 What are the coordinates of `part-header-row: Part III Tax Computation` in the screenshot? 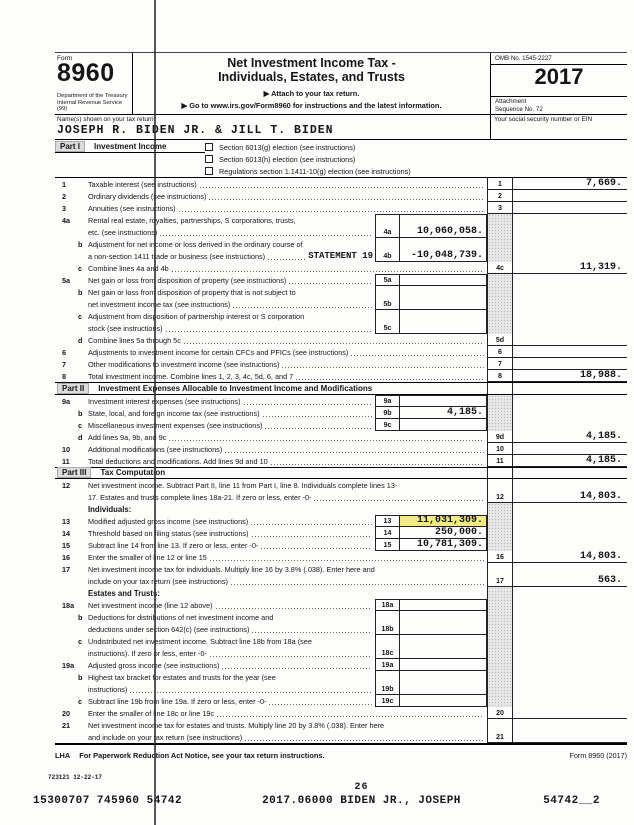 It's located at (341, 472).